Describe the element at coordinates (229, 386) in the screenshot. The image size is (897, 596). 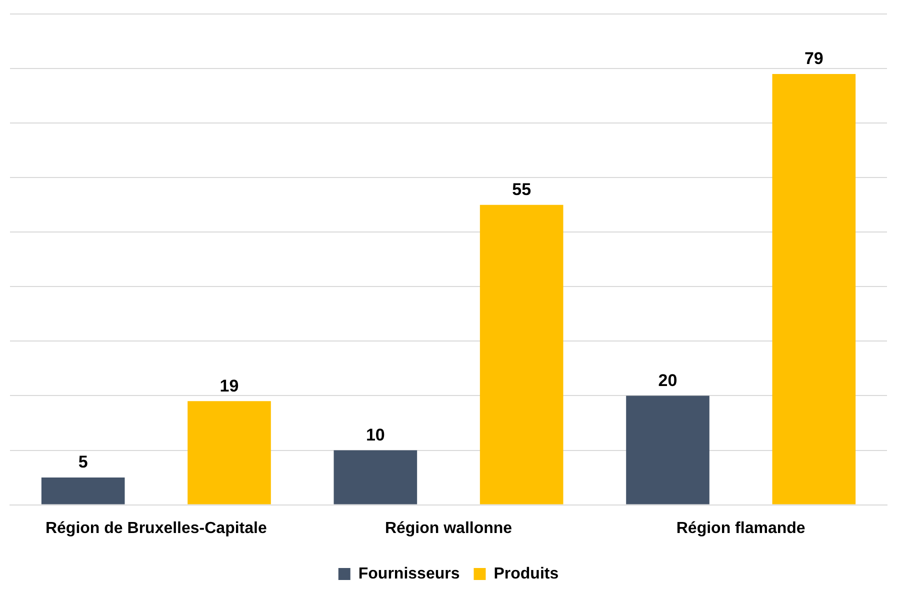
I see `data-label: 19` at that location.